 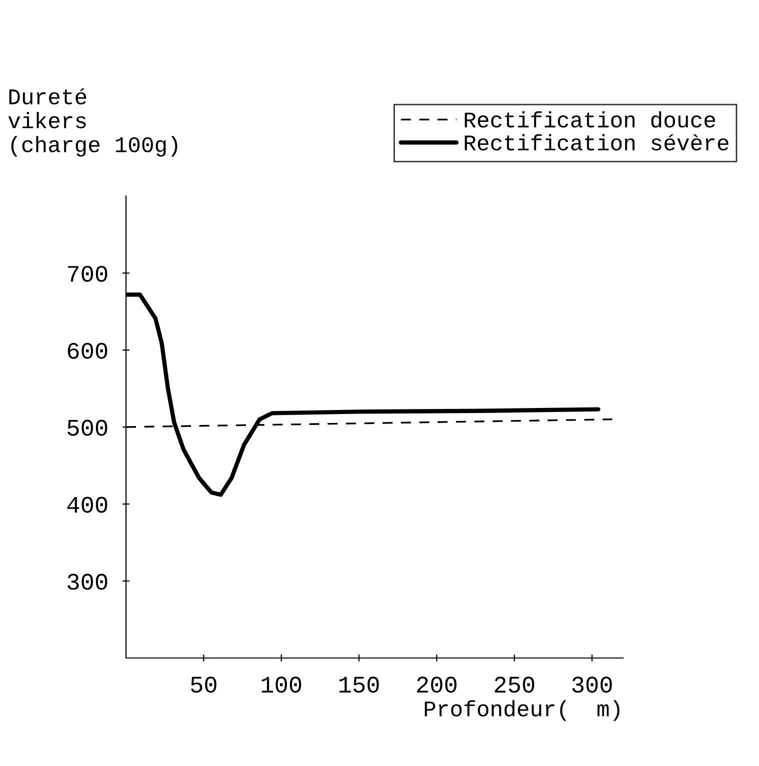 I want to click on x-tick-label: 100, so click(x=282, y=684).